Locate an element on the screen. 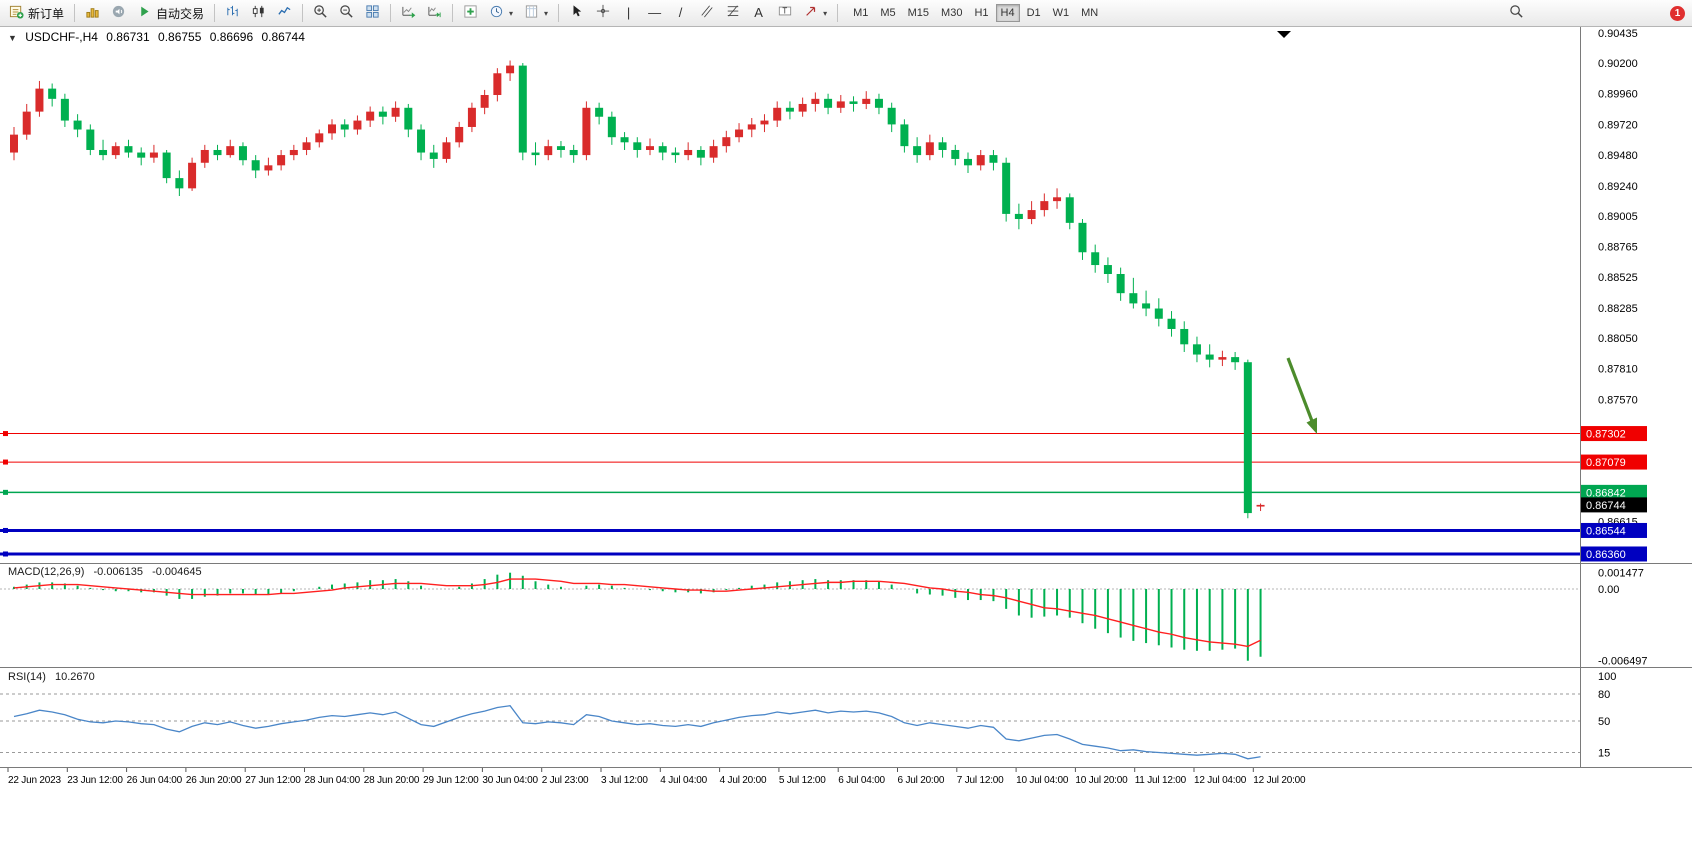 This screenshot has height=850, width=1692. chart-shift-button is located at coordinates (434, 13).